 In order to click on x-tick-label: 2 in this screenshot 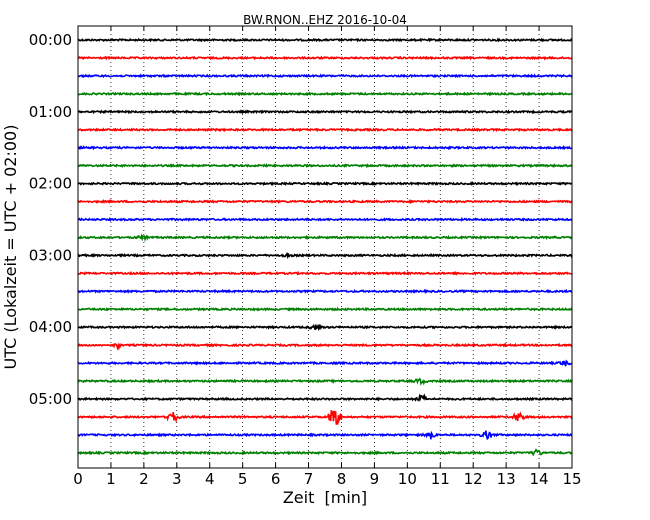, I will do `click(144, 479)`.